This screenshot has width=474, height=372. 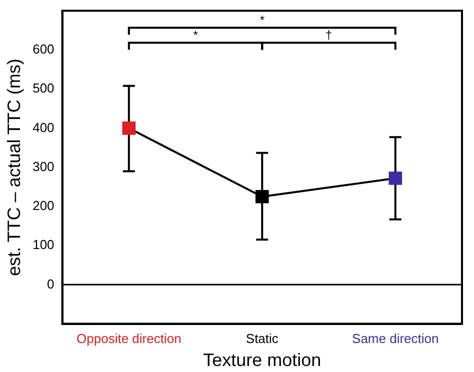 I want to click on y-tick-label: 0, so click(x=50, y=284).